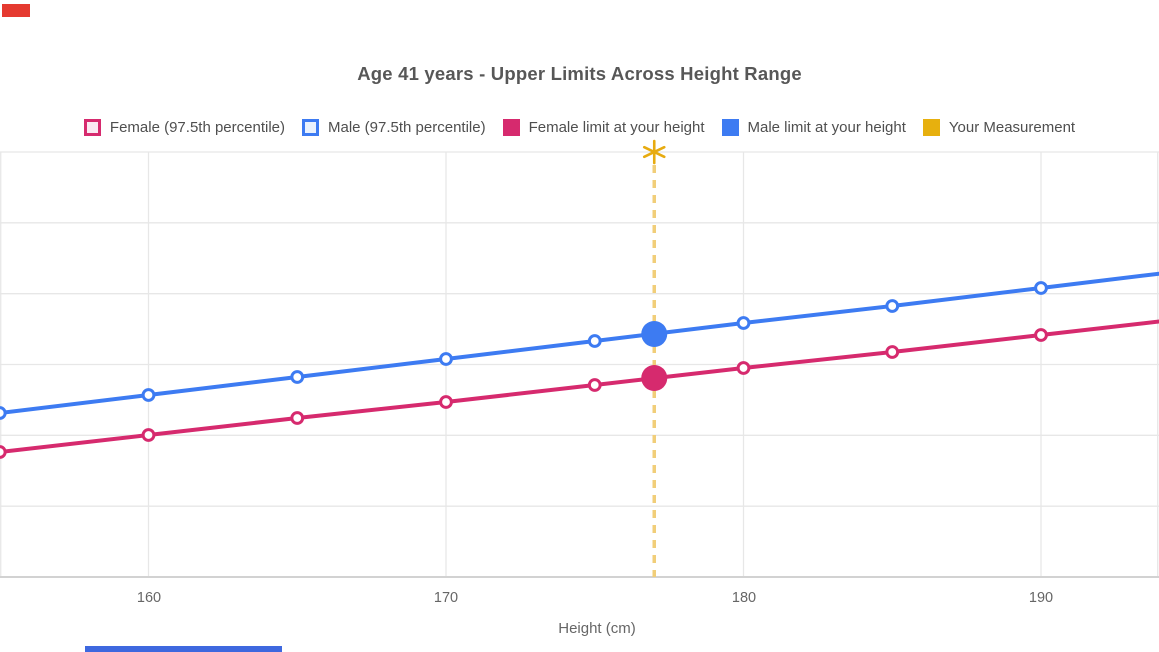  I want to click on male-percentile-swatch-icon, so click(310, 127).